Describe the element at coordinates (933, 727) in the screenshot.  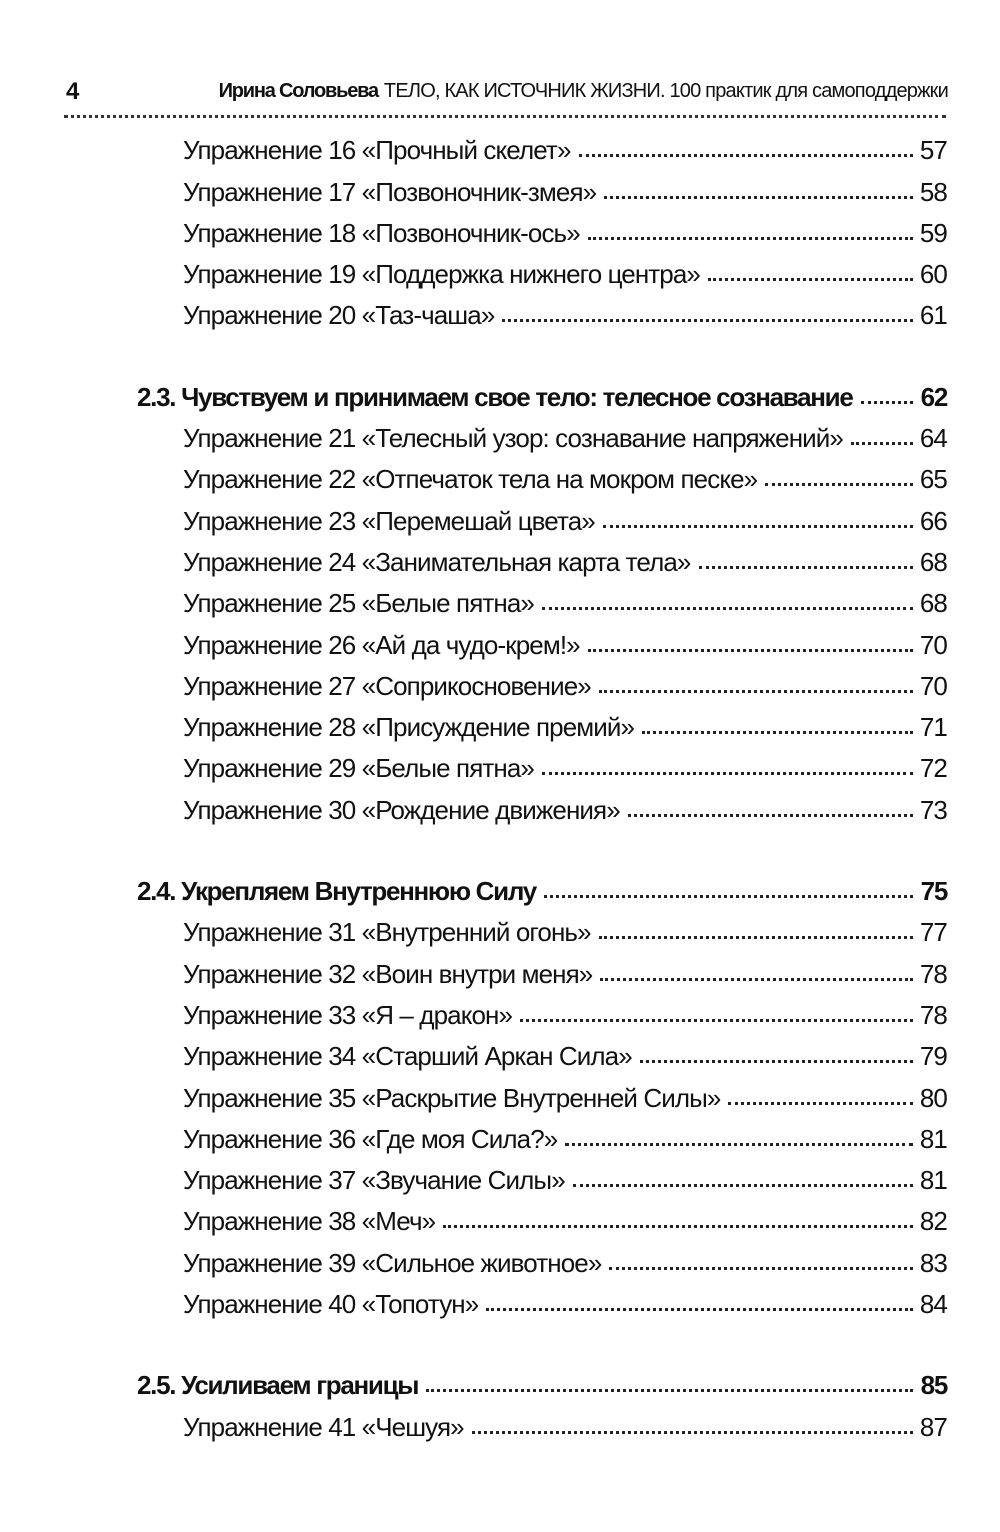
I see `entry-page: 71` at that location.